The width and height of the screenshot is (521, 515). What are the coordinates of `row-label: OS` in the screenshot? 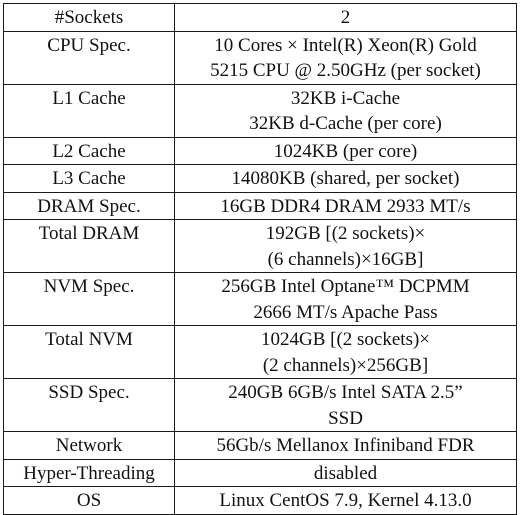 It's located at (89, 500).